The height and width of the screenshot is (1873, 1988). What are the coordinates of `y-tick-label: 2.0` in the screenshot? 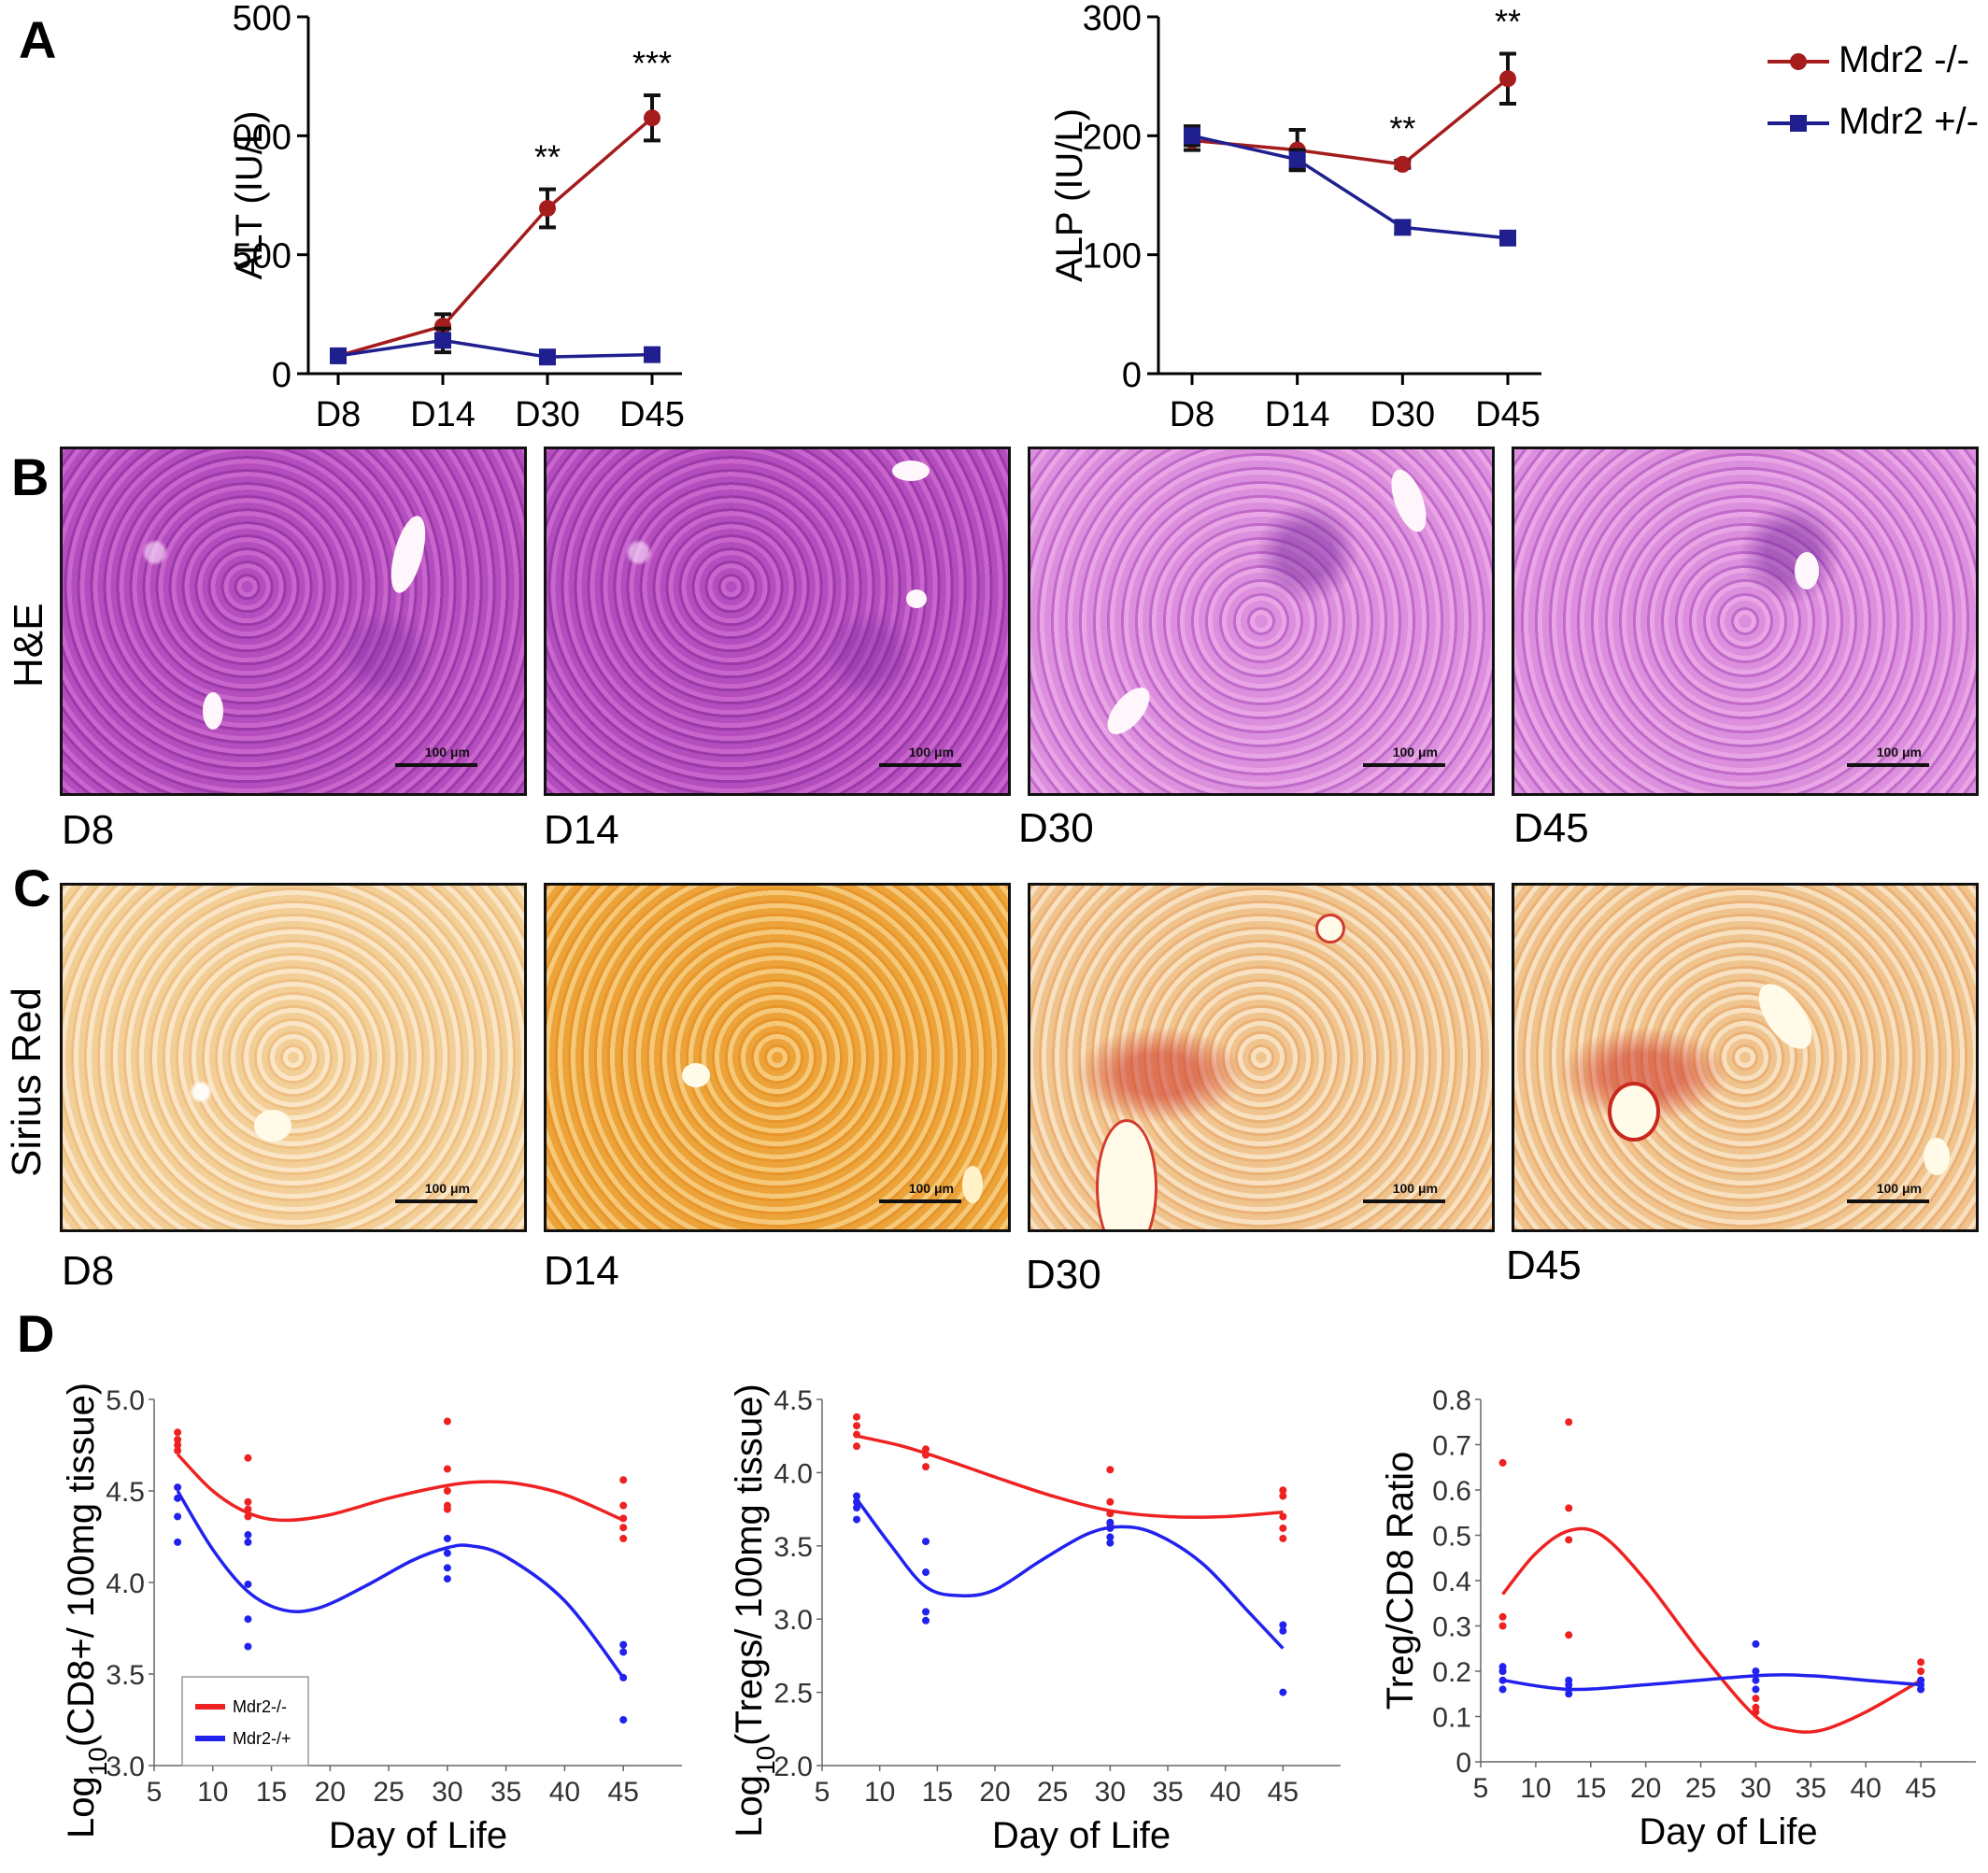 It's located at (793, 1767).